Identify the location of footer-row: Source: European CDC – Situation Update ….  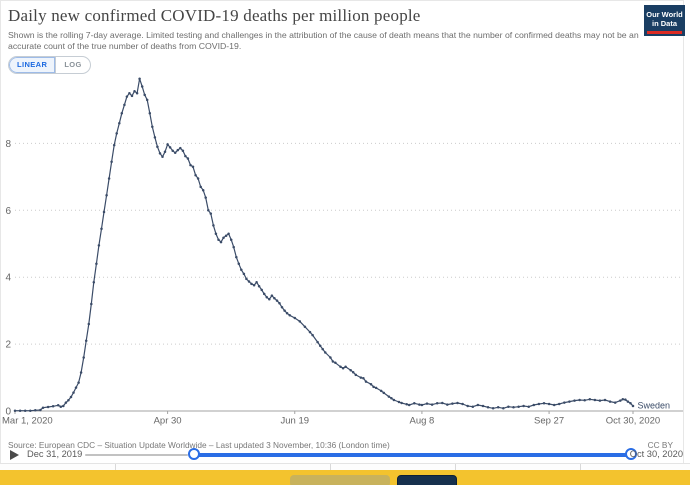
(344, 445).